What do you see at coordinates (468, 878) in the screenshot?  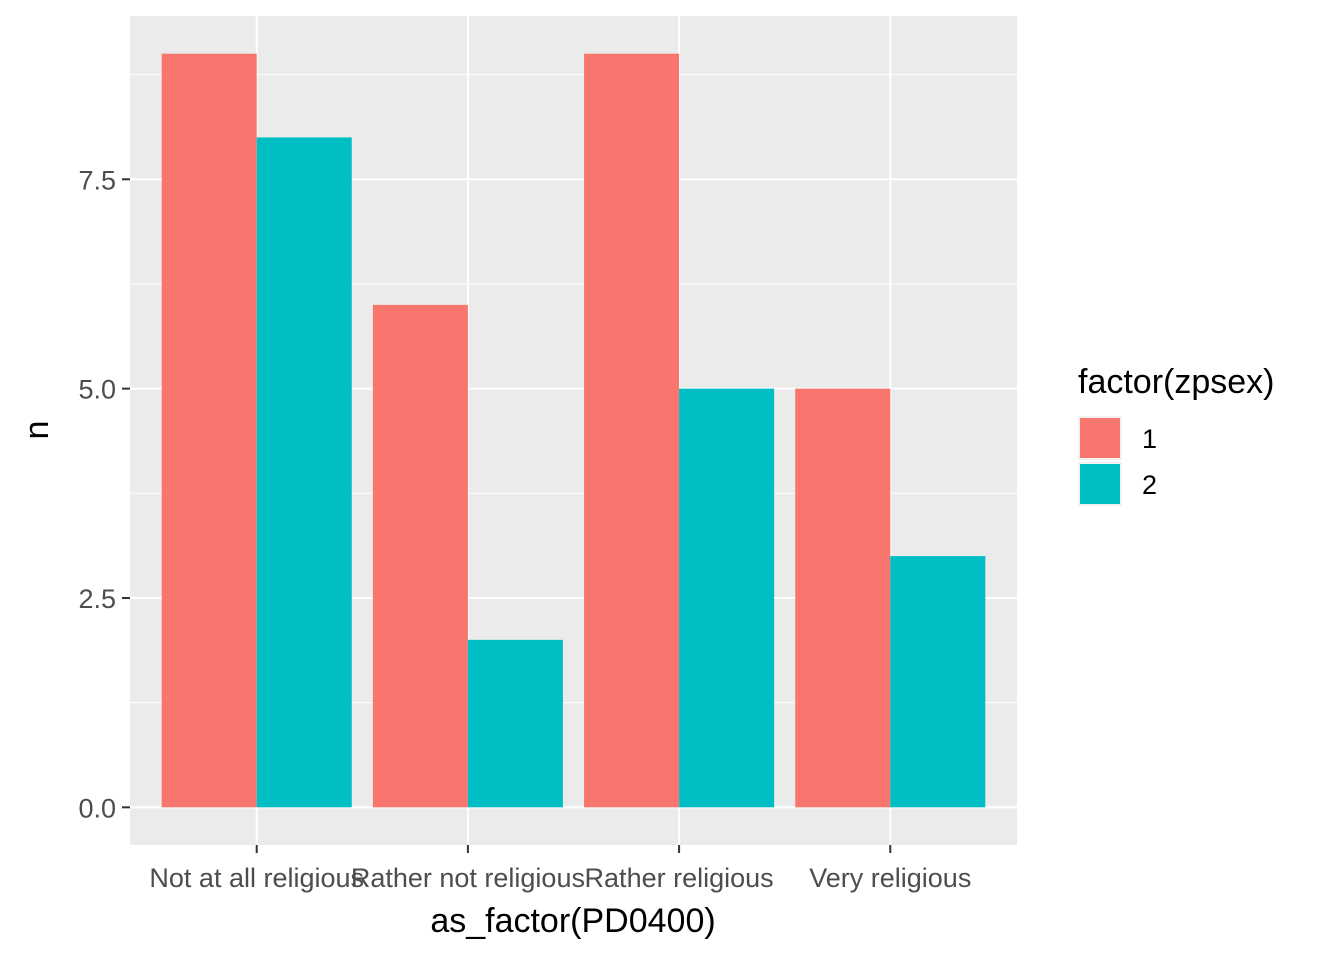 I see `x-tick-label: Rather not religious` at bounding box center [468, 878].